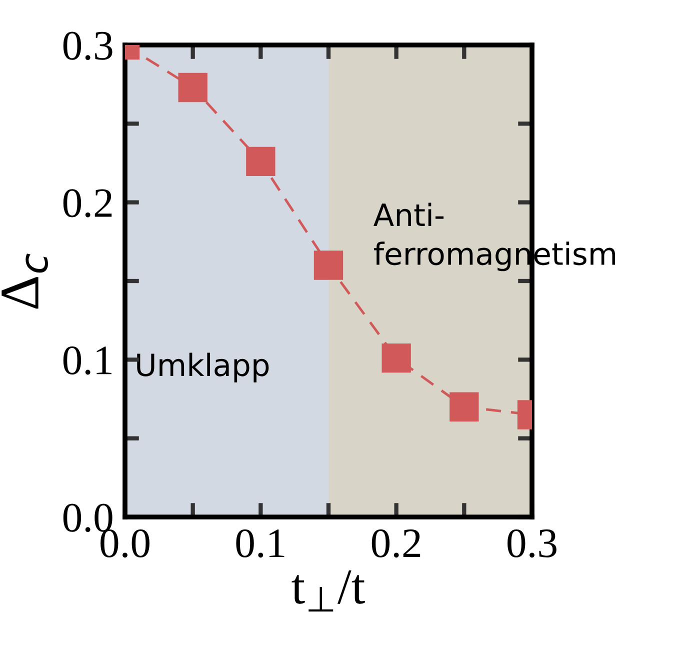 The width and height of the screenshot is (697, 654). I want to click on band-label: Umklapp, so click(203, 367).